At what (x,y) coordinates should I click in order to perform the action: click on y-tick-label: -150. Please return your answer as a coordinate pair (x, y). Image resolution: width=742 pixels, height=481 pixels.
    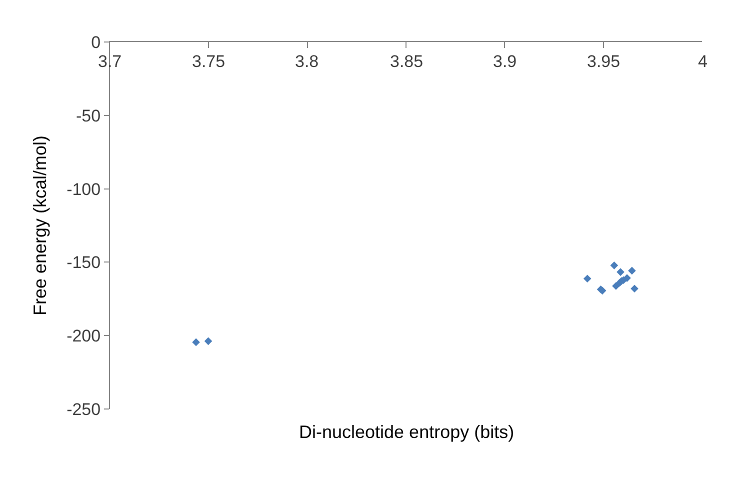
    Looking at the image, I should click on (83, 262).